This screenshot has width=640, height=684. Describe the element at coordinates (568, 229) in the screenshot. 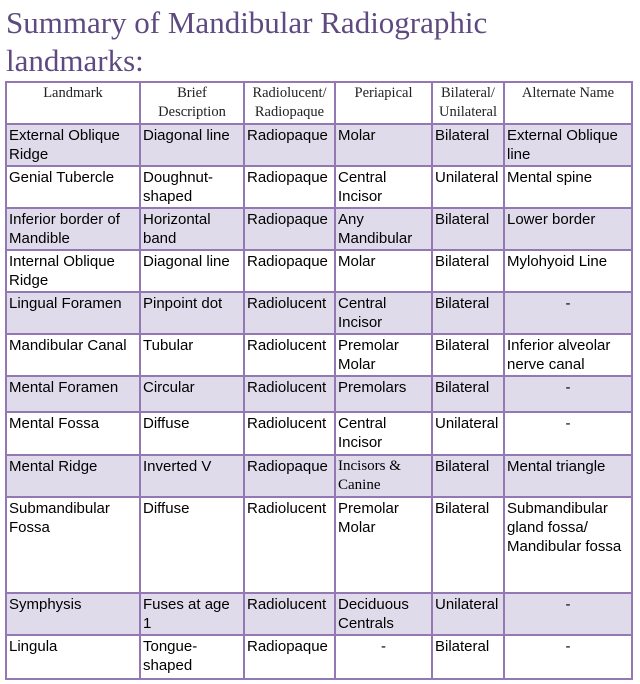

I see `table-cell: Lower border` at that location.